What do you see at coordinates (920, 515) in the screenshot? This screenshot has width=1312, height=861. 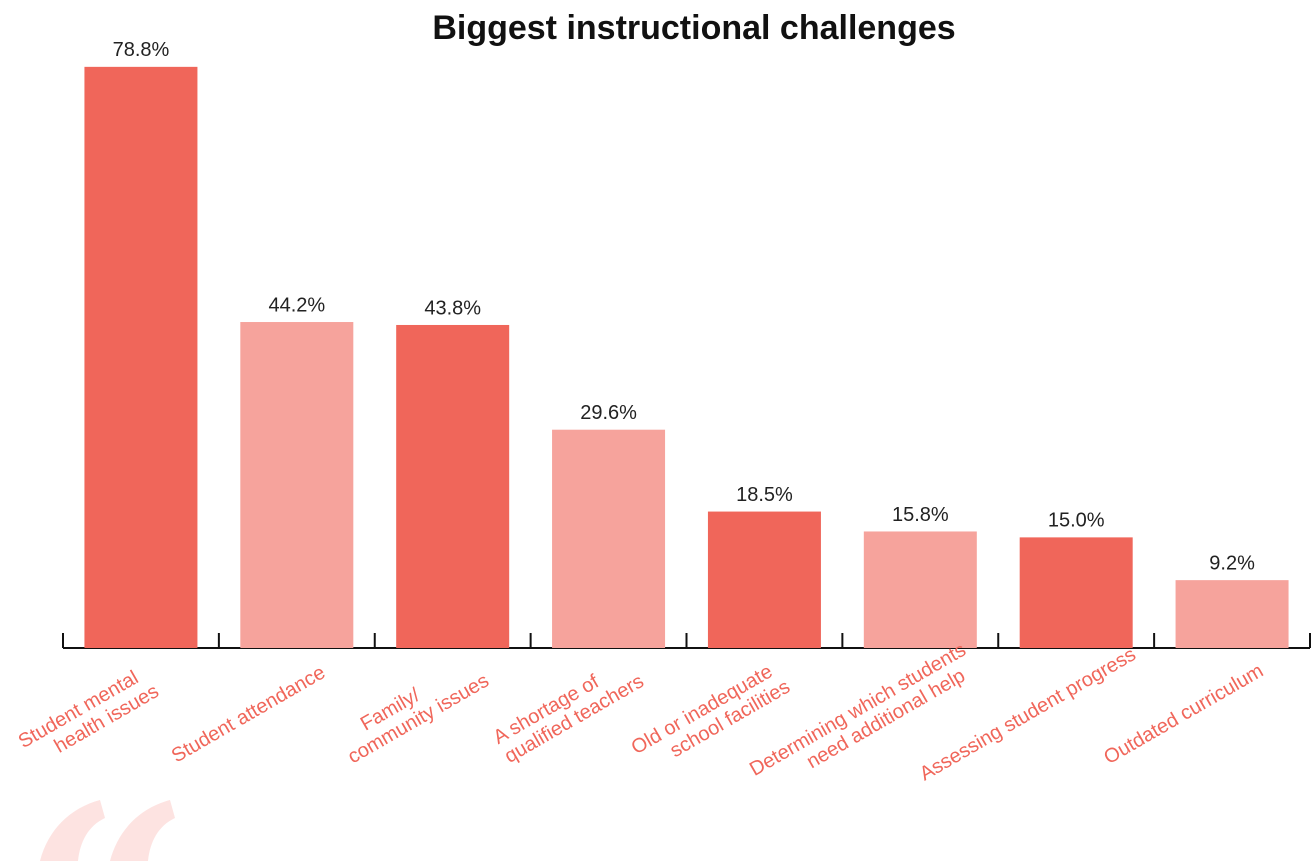 I see `value-label: 15.8%` at bounding box center [920, 515].